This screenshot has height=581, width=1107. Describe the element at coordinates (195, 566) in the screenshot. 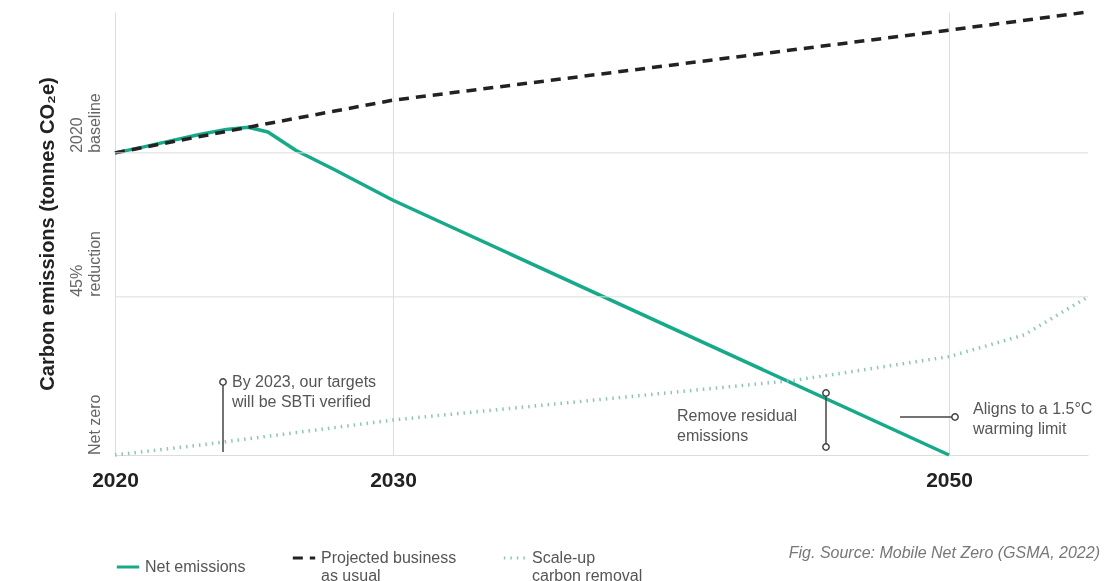

I see `legend-label: Net emissions` at that location.